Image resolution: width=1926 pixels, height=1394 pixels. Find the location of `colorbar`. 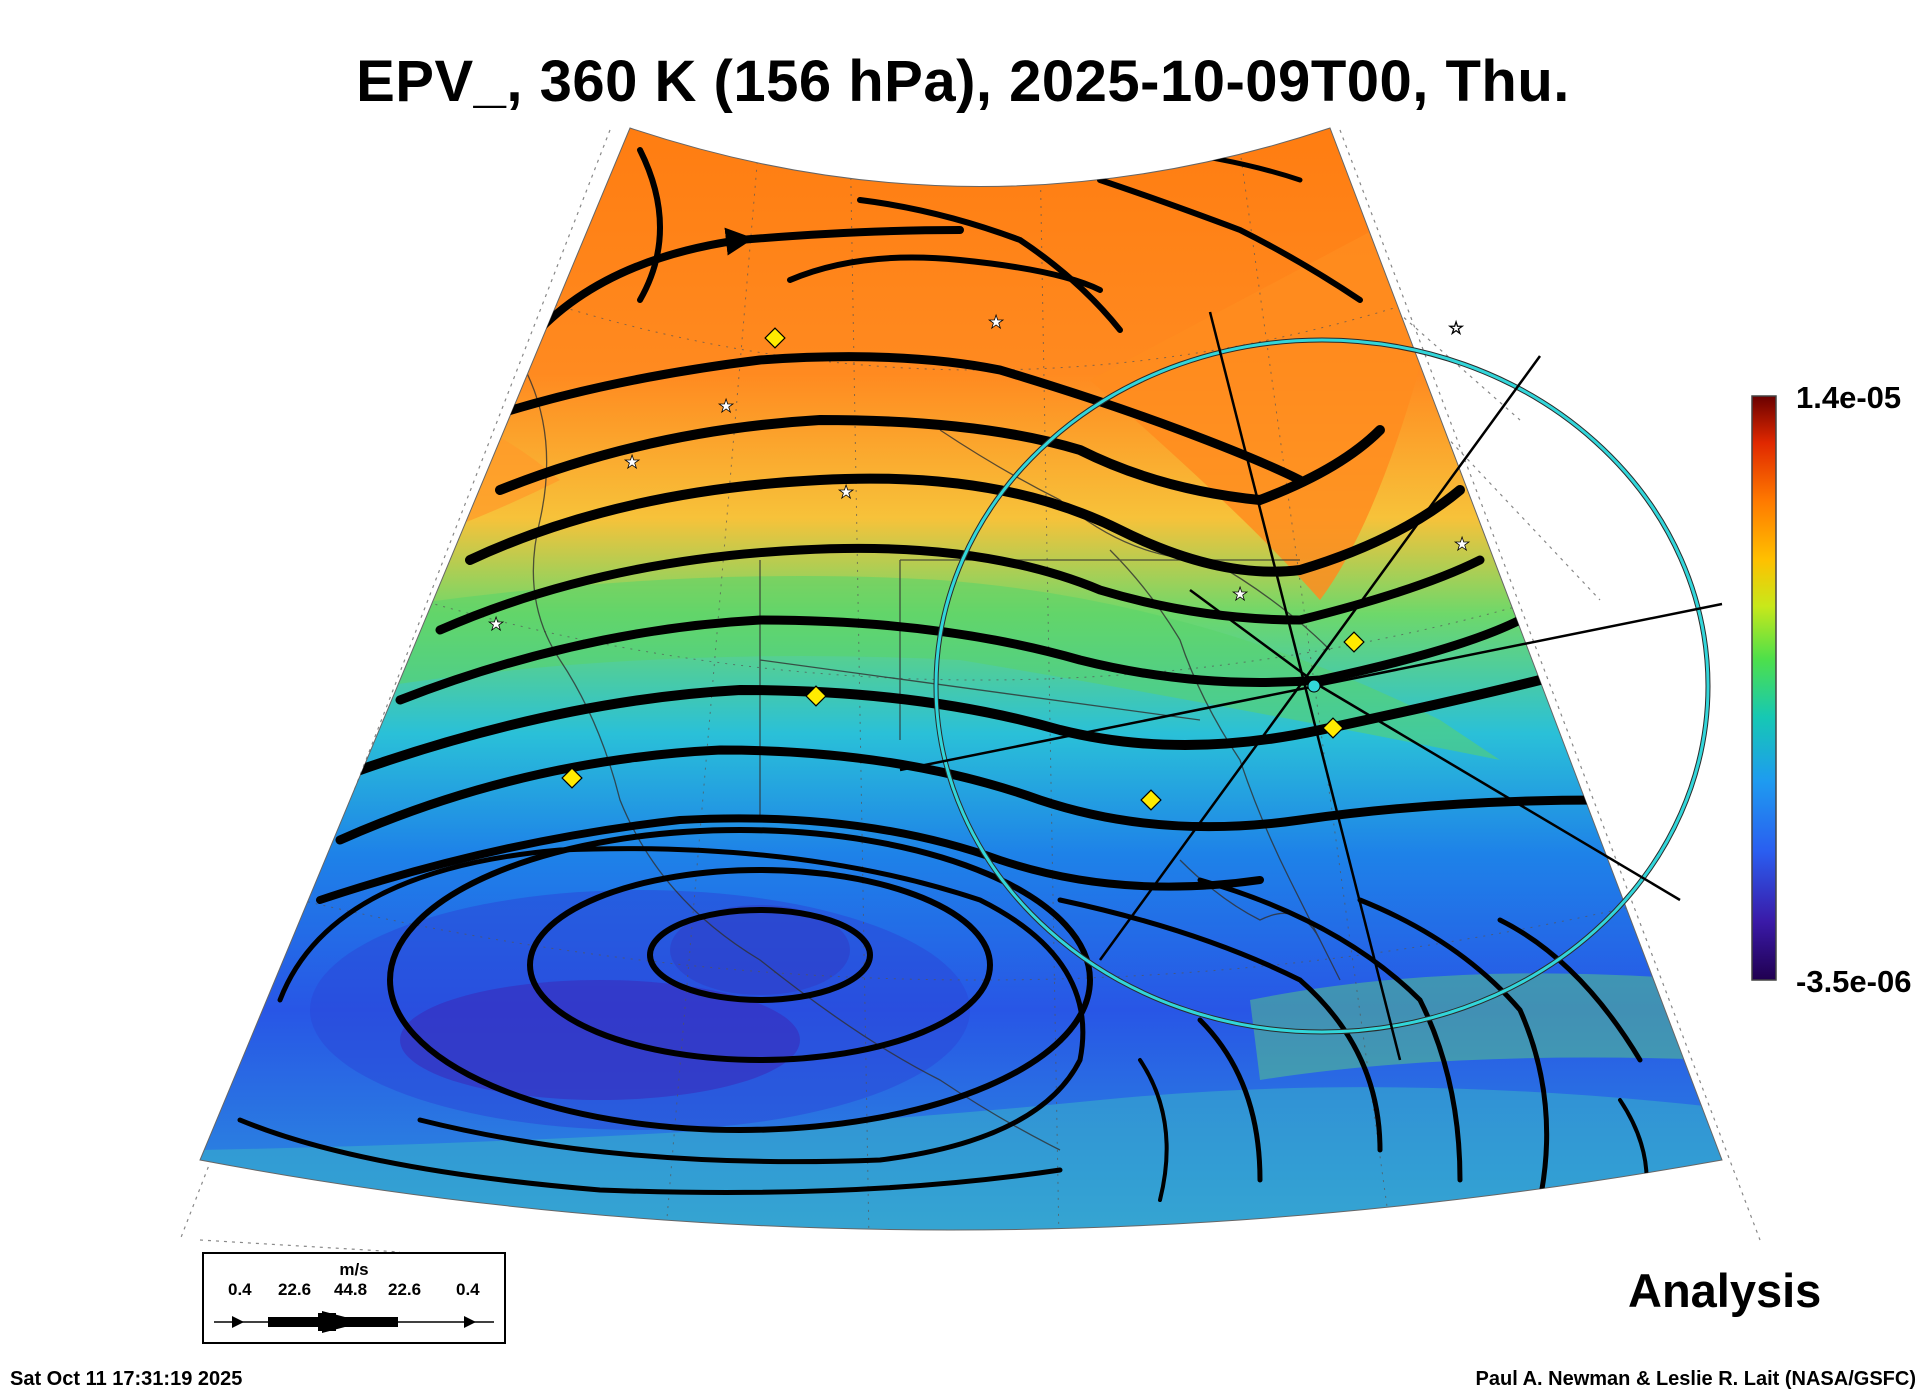

colorbar is located at coordinates (1764, 688).